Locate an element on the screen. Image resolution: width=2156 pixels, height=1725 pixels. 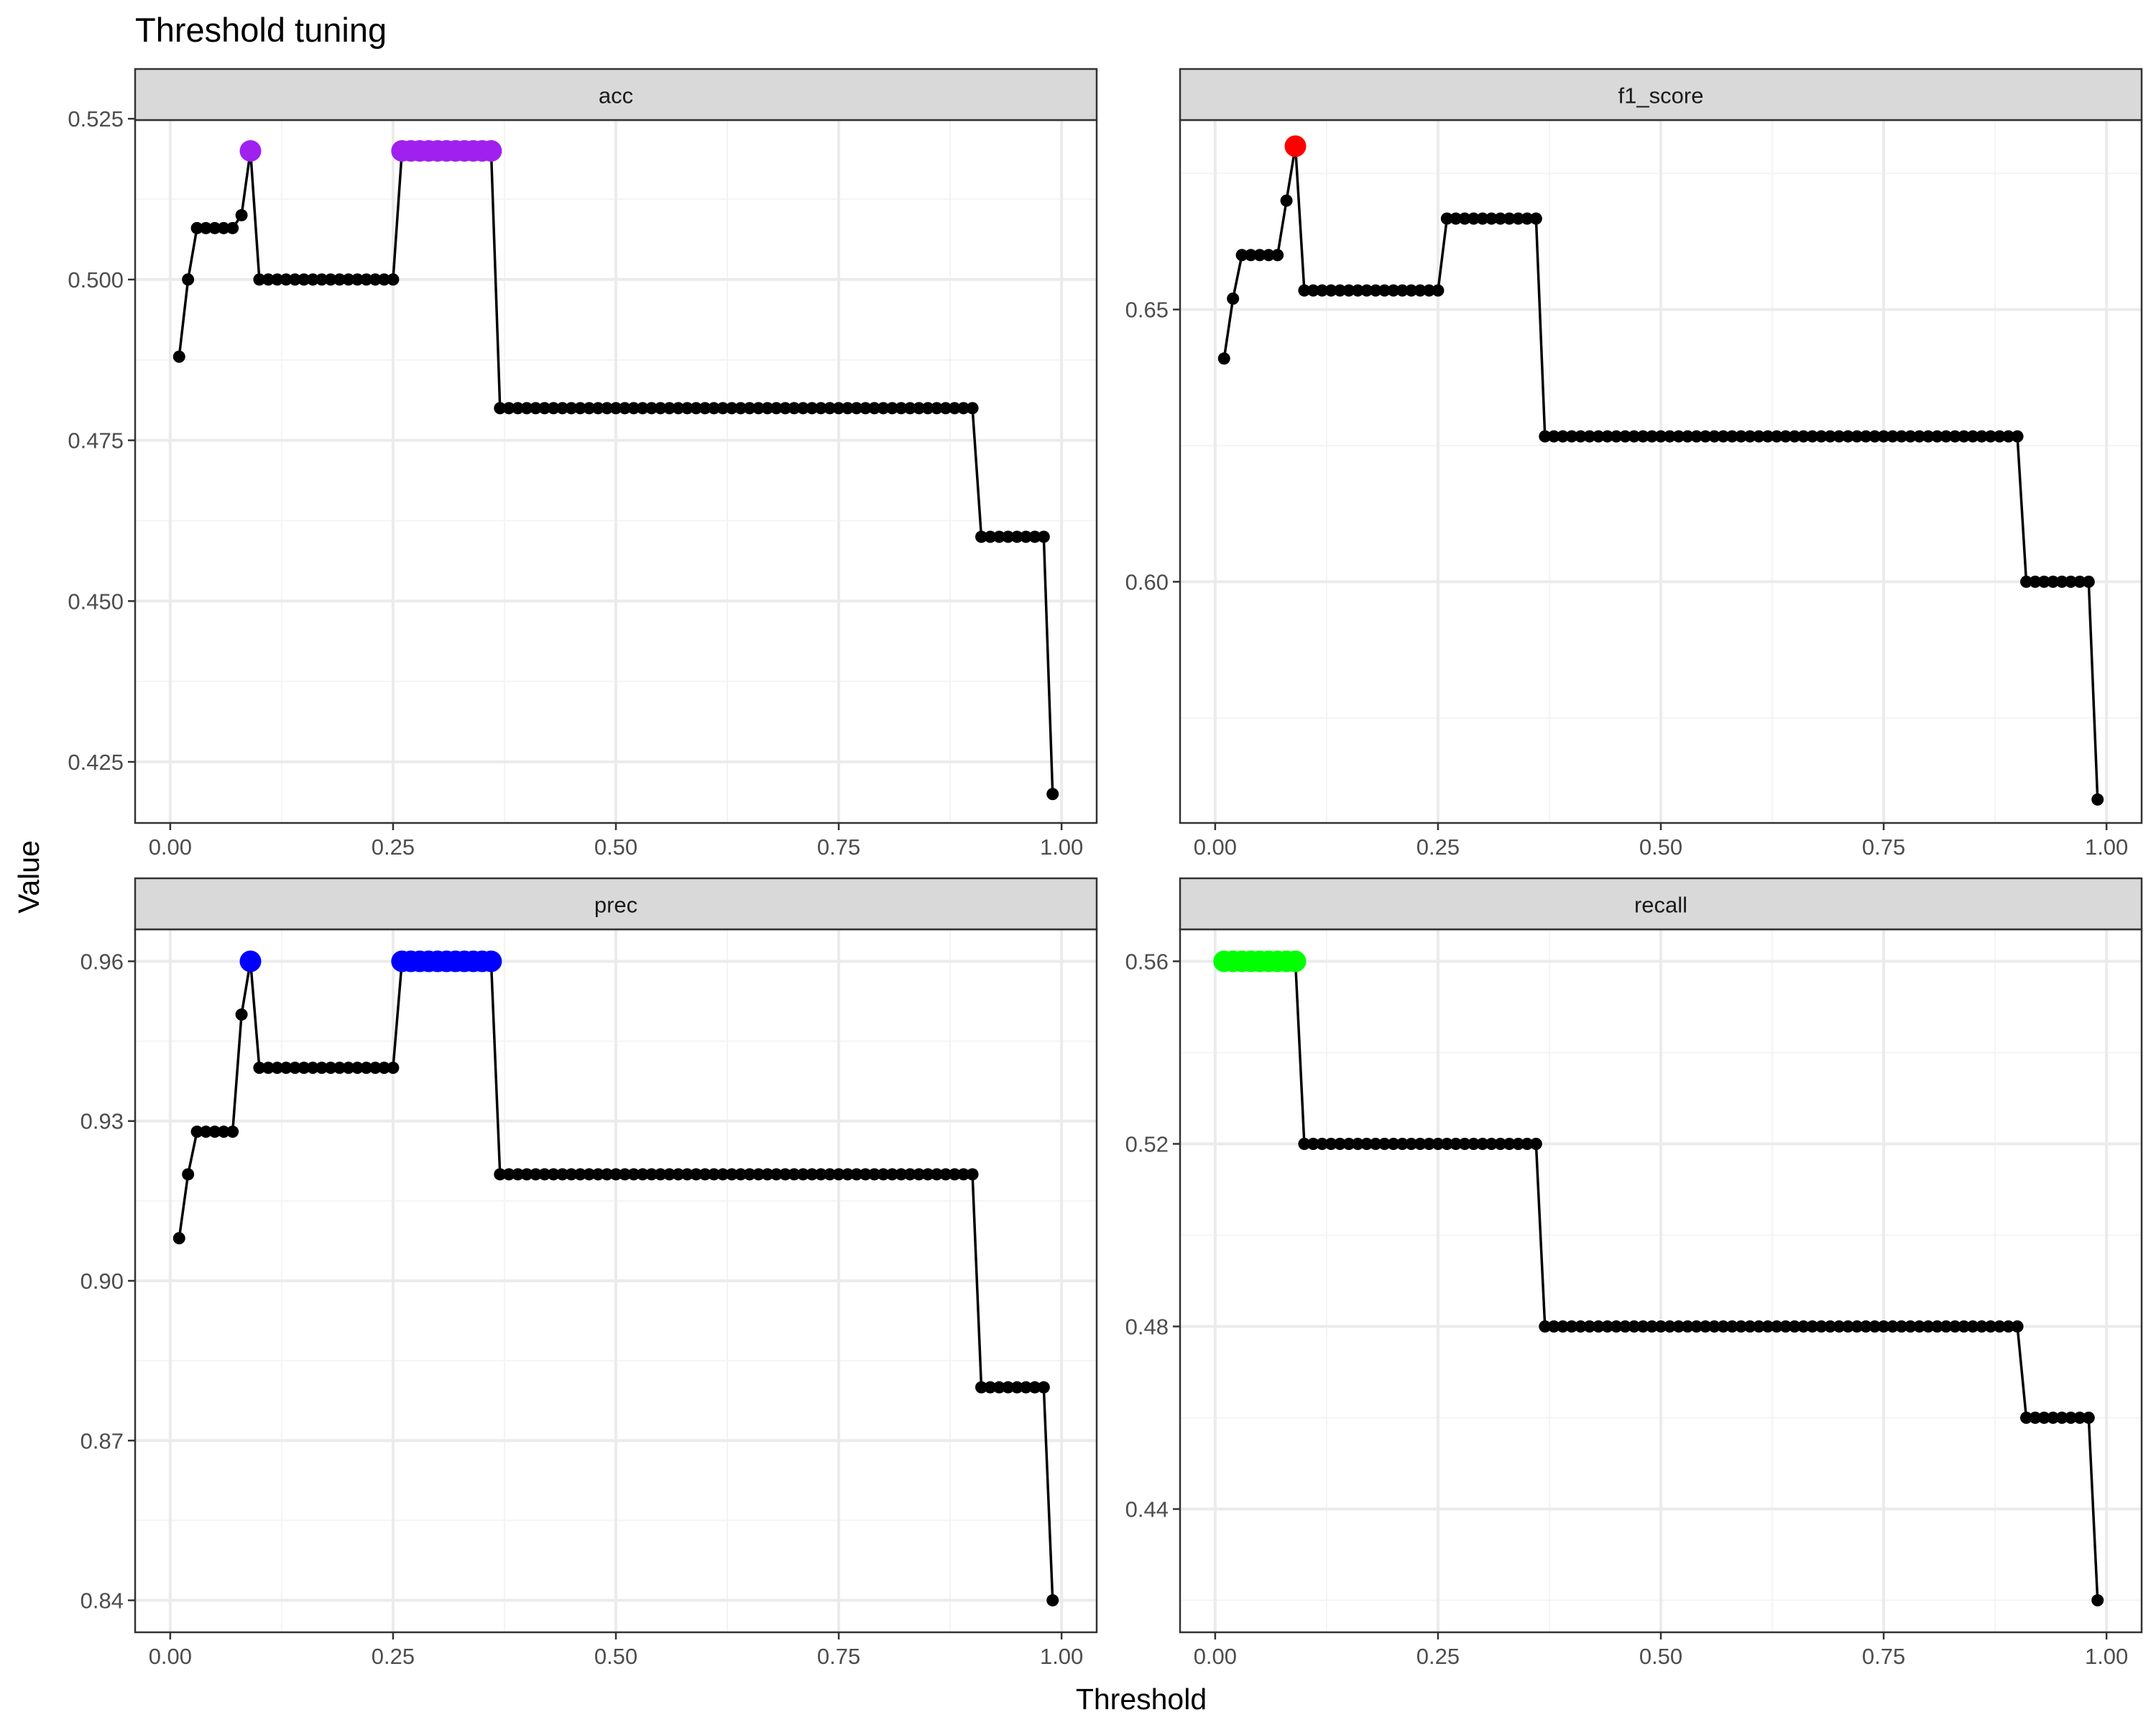
y-tick-label: 0.60 is located at coordinates (1147, 581).